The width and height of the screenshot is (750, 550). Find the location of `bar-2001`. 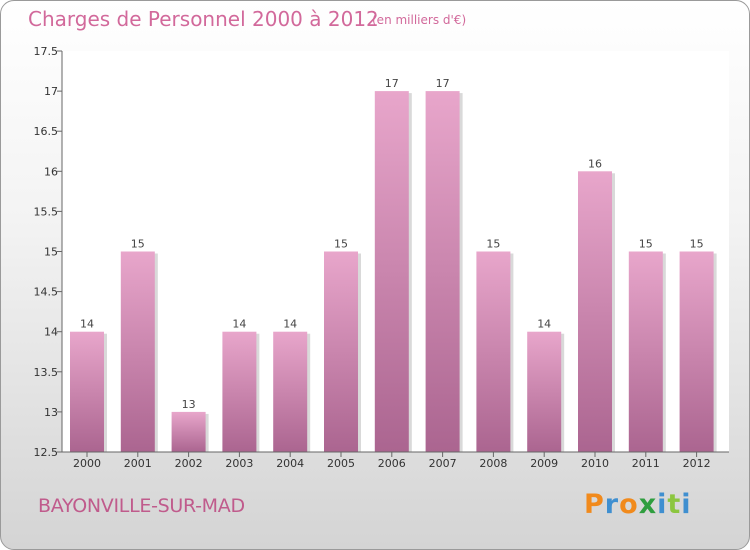

bar-2001 is located at coordinates (138, 352).